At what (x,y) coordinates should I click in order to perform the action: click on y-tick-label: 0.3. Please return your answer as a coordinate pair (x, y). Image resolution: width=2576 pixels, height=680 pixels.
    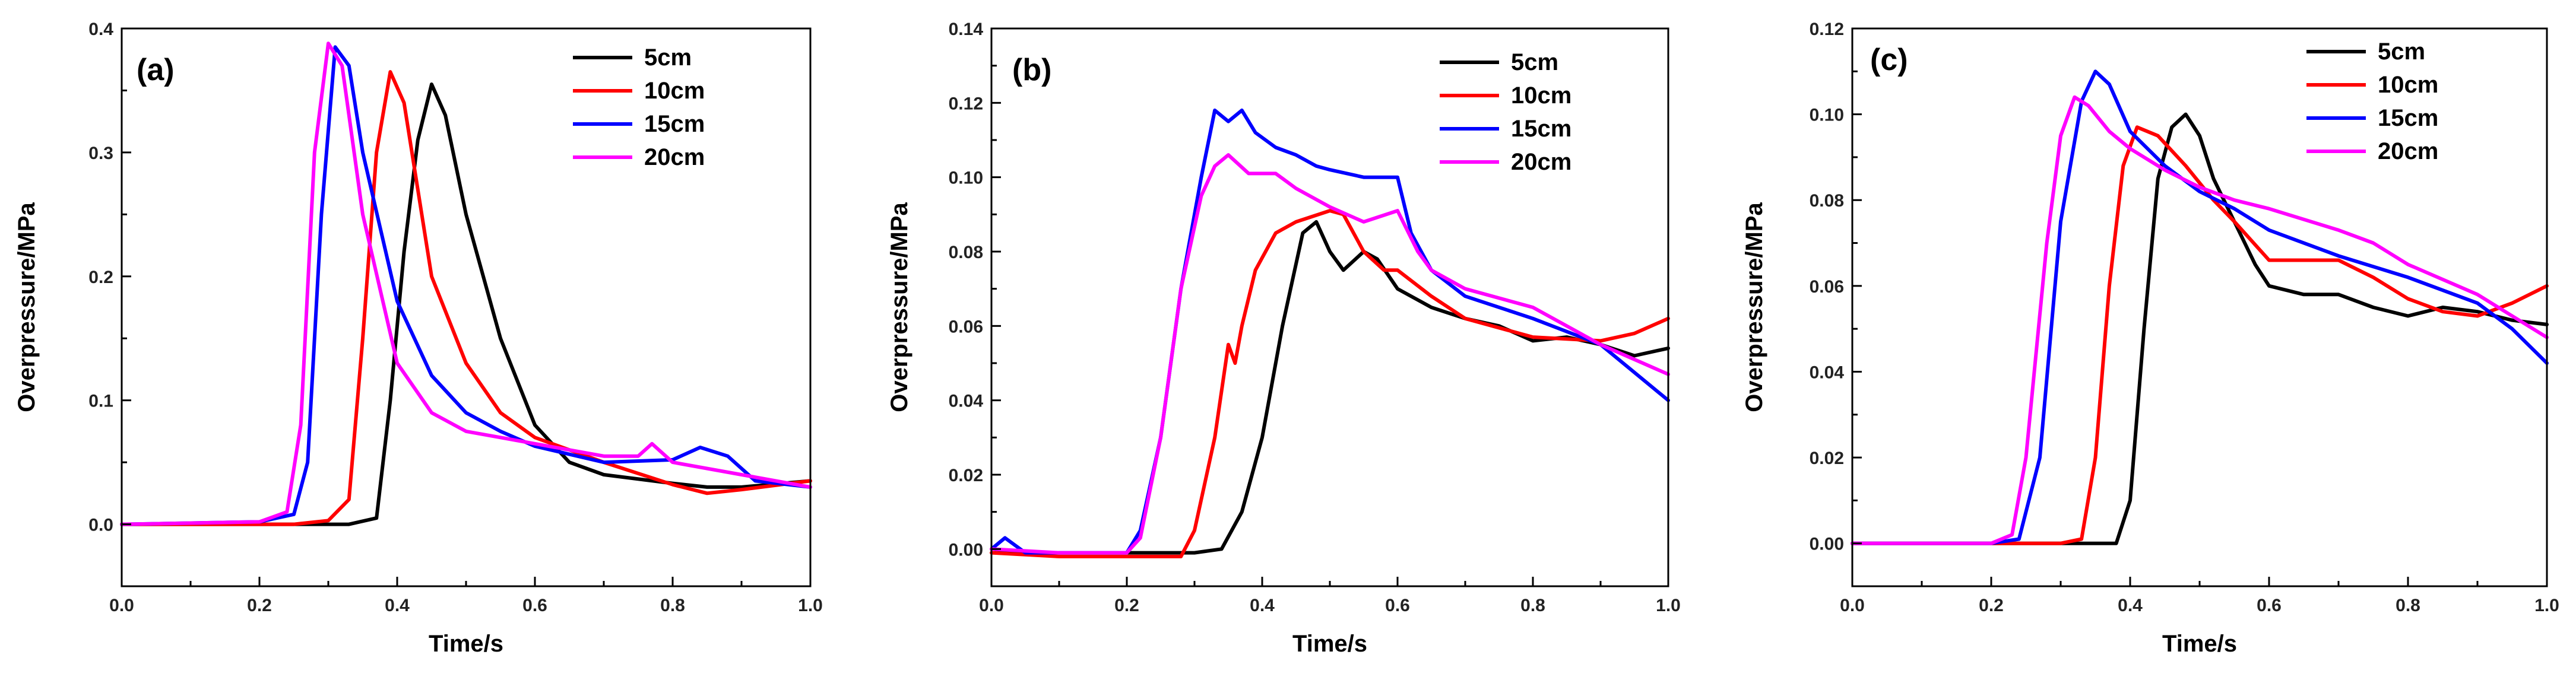
    Looking at the image, I should click on (101, 153).